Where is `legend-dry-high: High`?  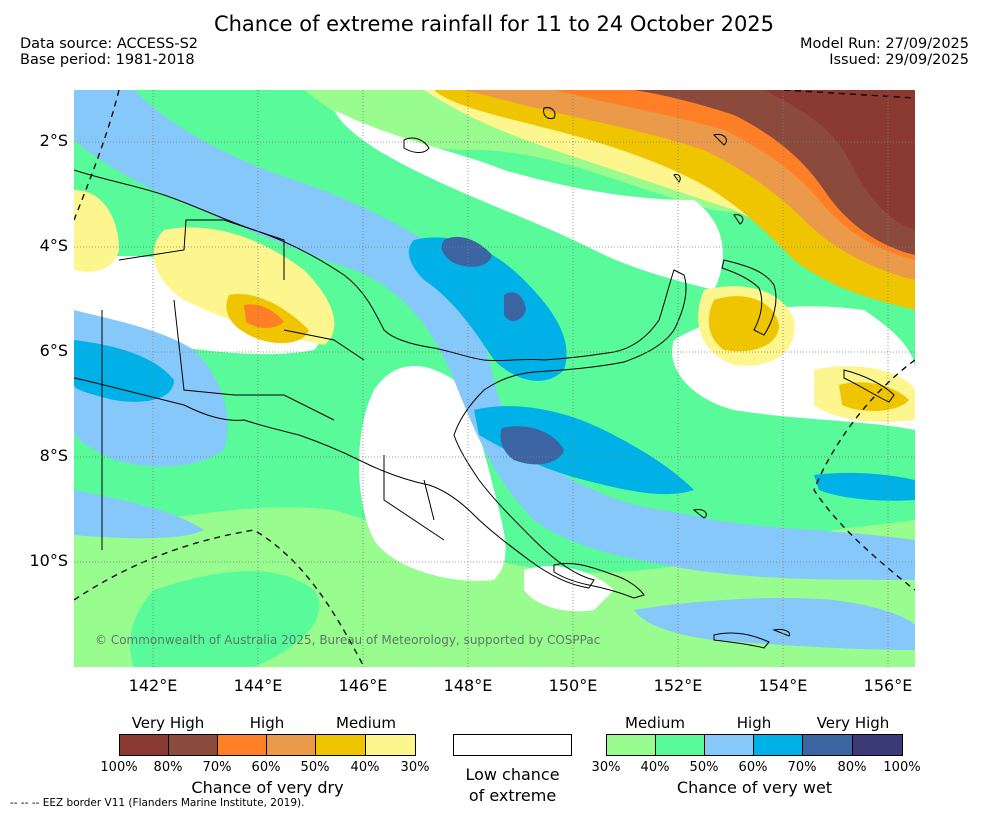 legend-dry-high: High is located at coordinates (267, 723).